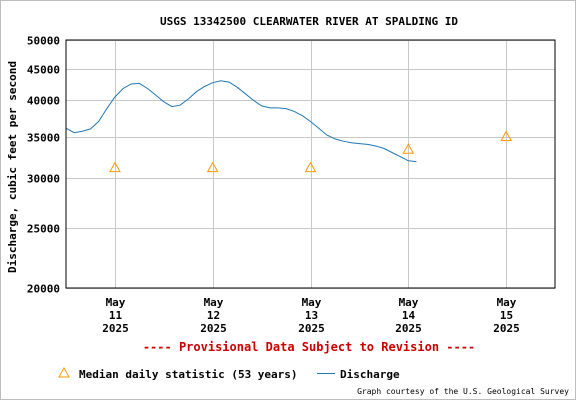 The image size is (576, 401). What do you see at coordinates (506, 315) in the screenshot?
I see `x-tick-label: May 15 2025` at bounding box center [506, 315].